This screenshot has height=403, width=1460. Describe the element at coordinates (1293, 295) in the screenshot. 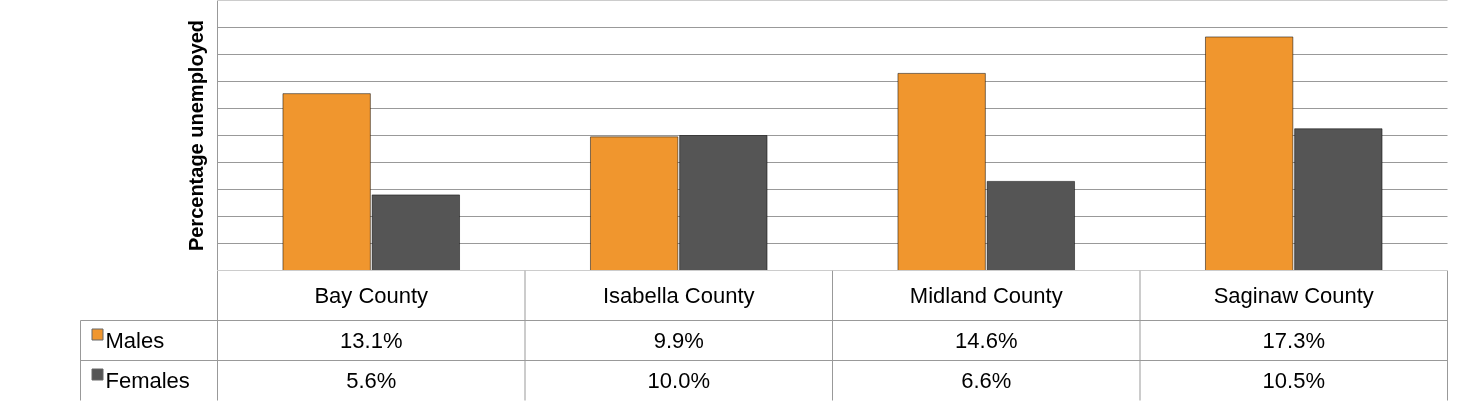

I see `x-tick-label: Saginaw County` at that location.